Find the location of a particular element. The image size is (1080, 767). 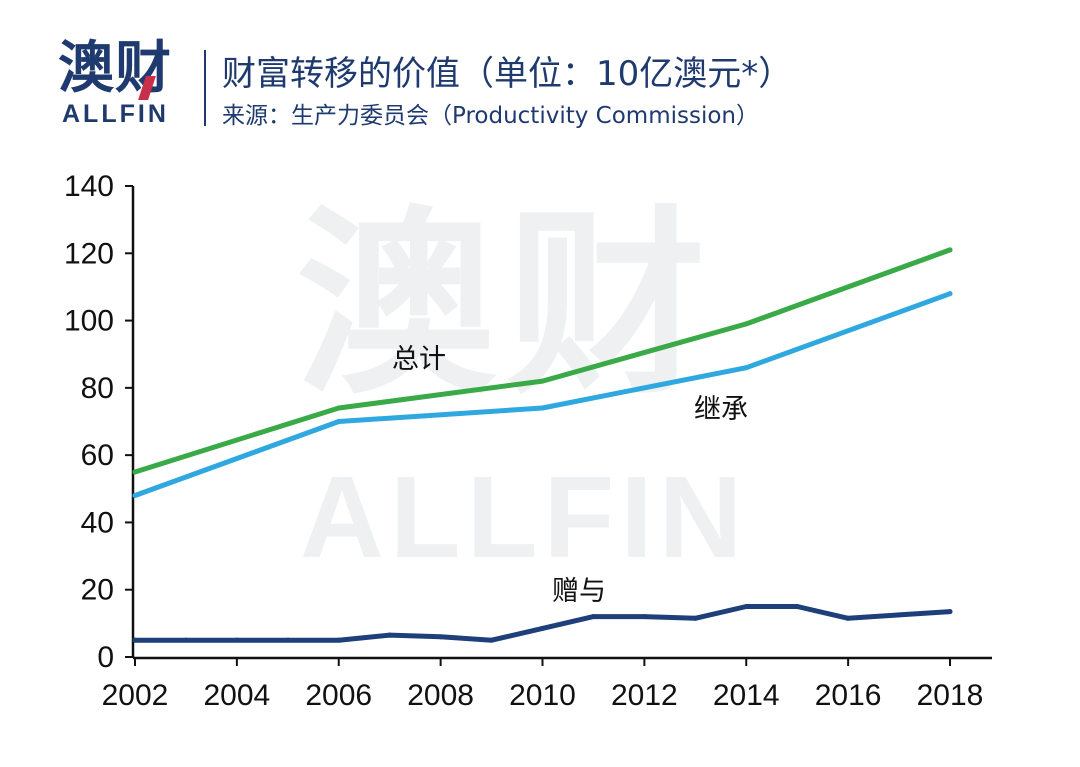

x-tick-label: 2008 is located at coordinates (440, 695).